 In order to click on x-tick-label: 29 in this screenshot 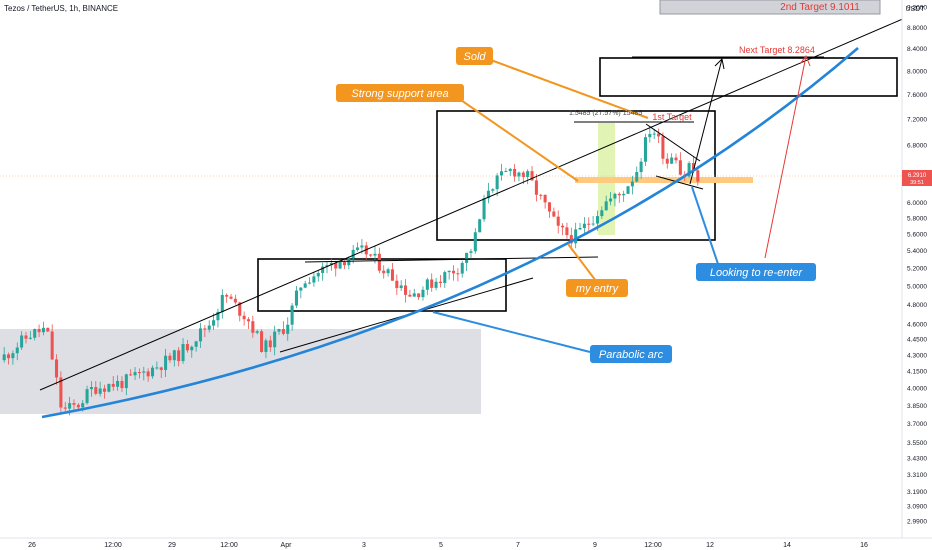, I will do `click(172, 545)`.